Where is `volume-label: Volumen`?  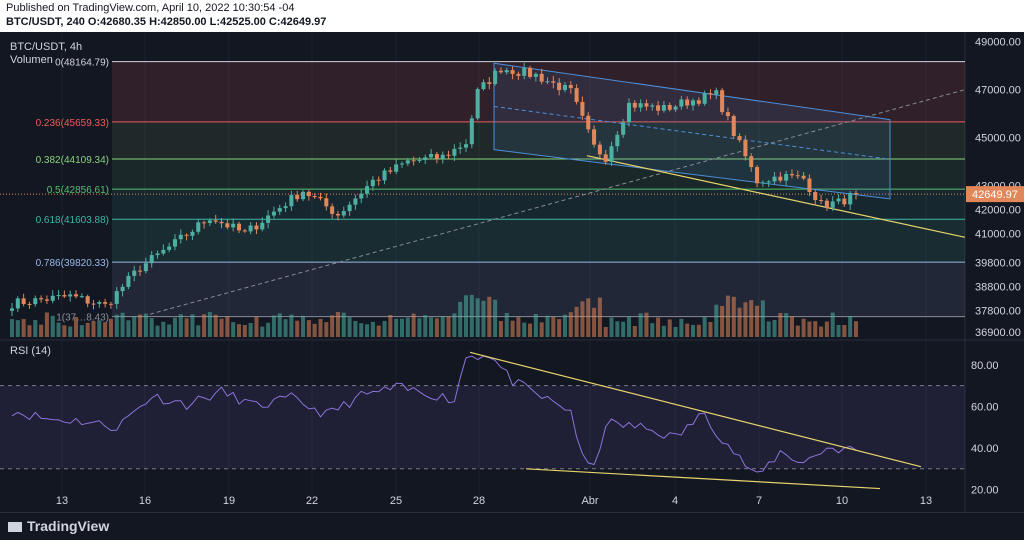
volume-label: Volumen is located at coordinates (31, 60).